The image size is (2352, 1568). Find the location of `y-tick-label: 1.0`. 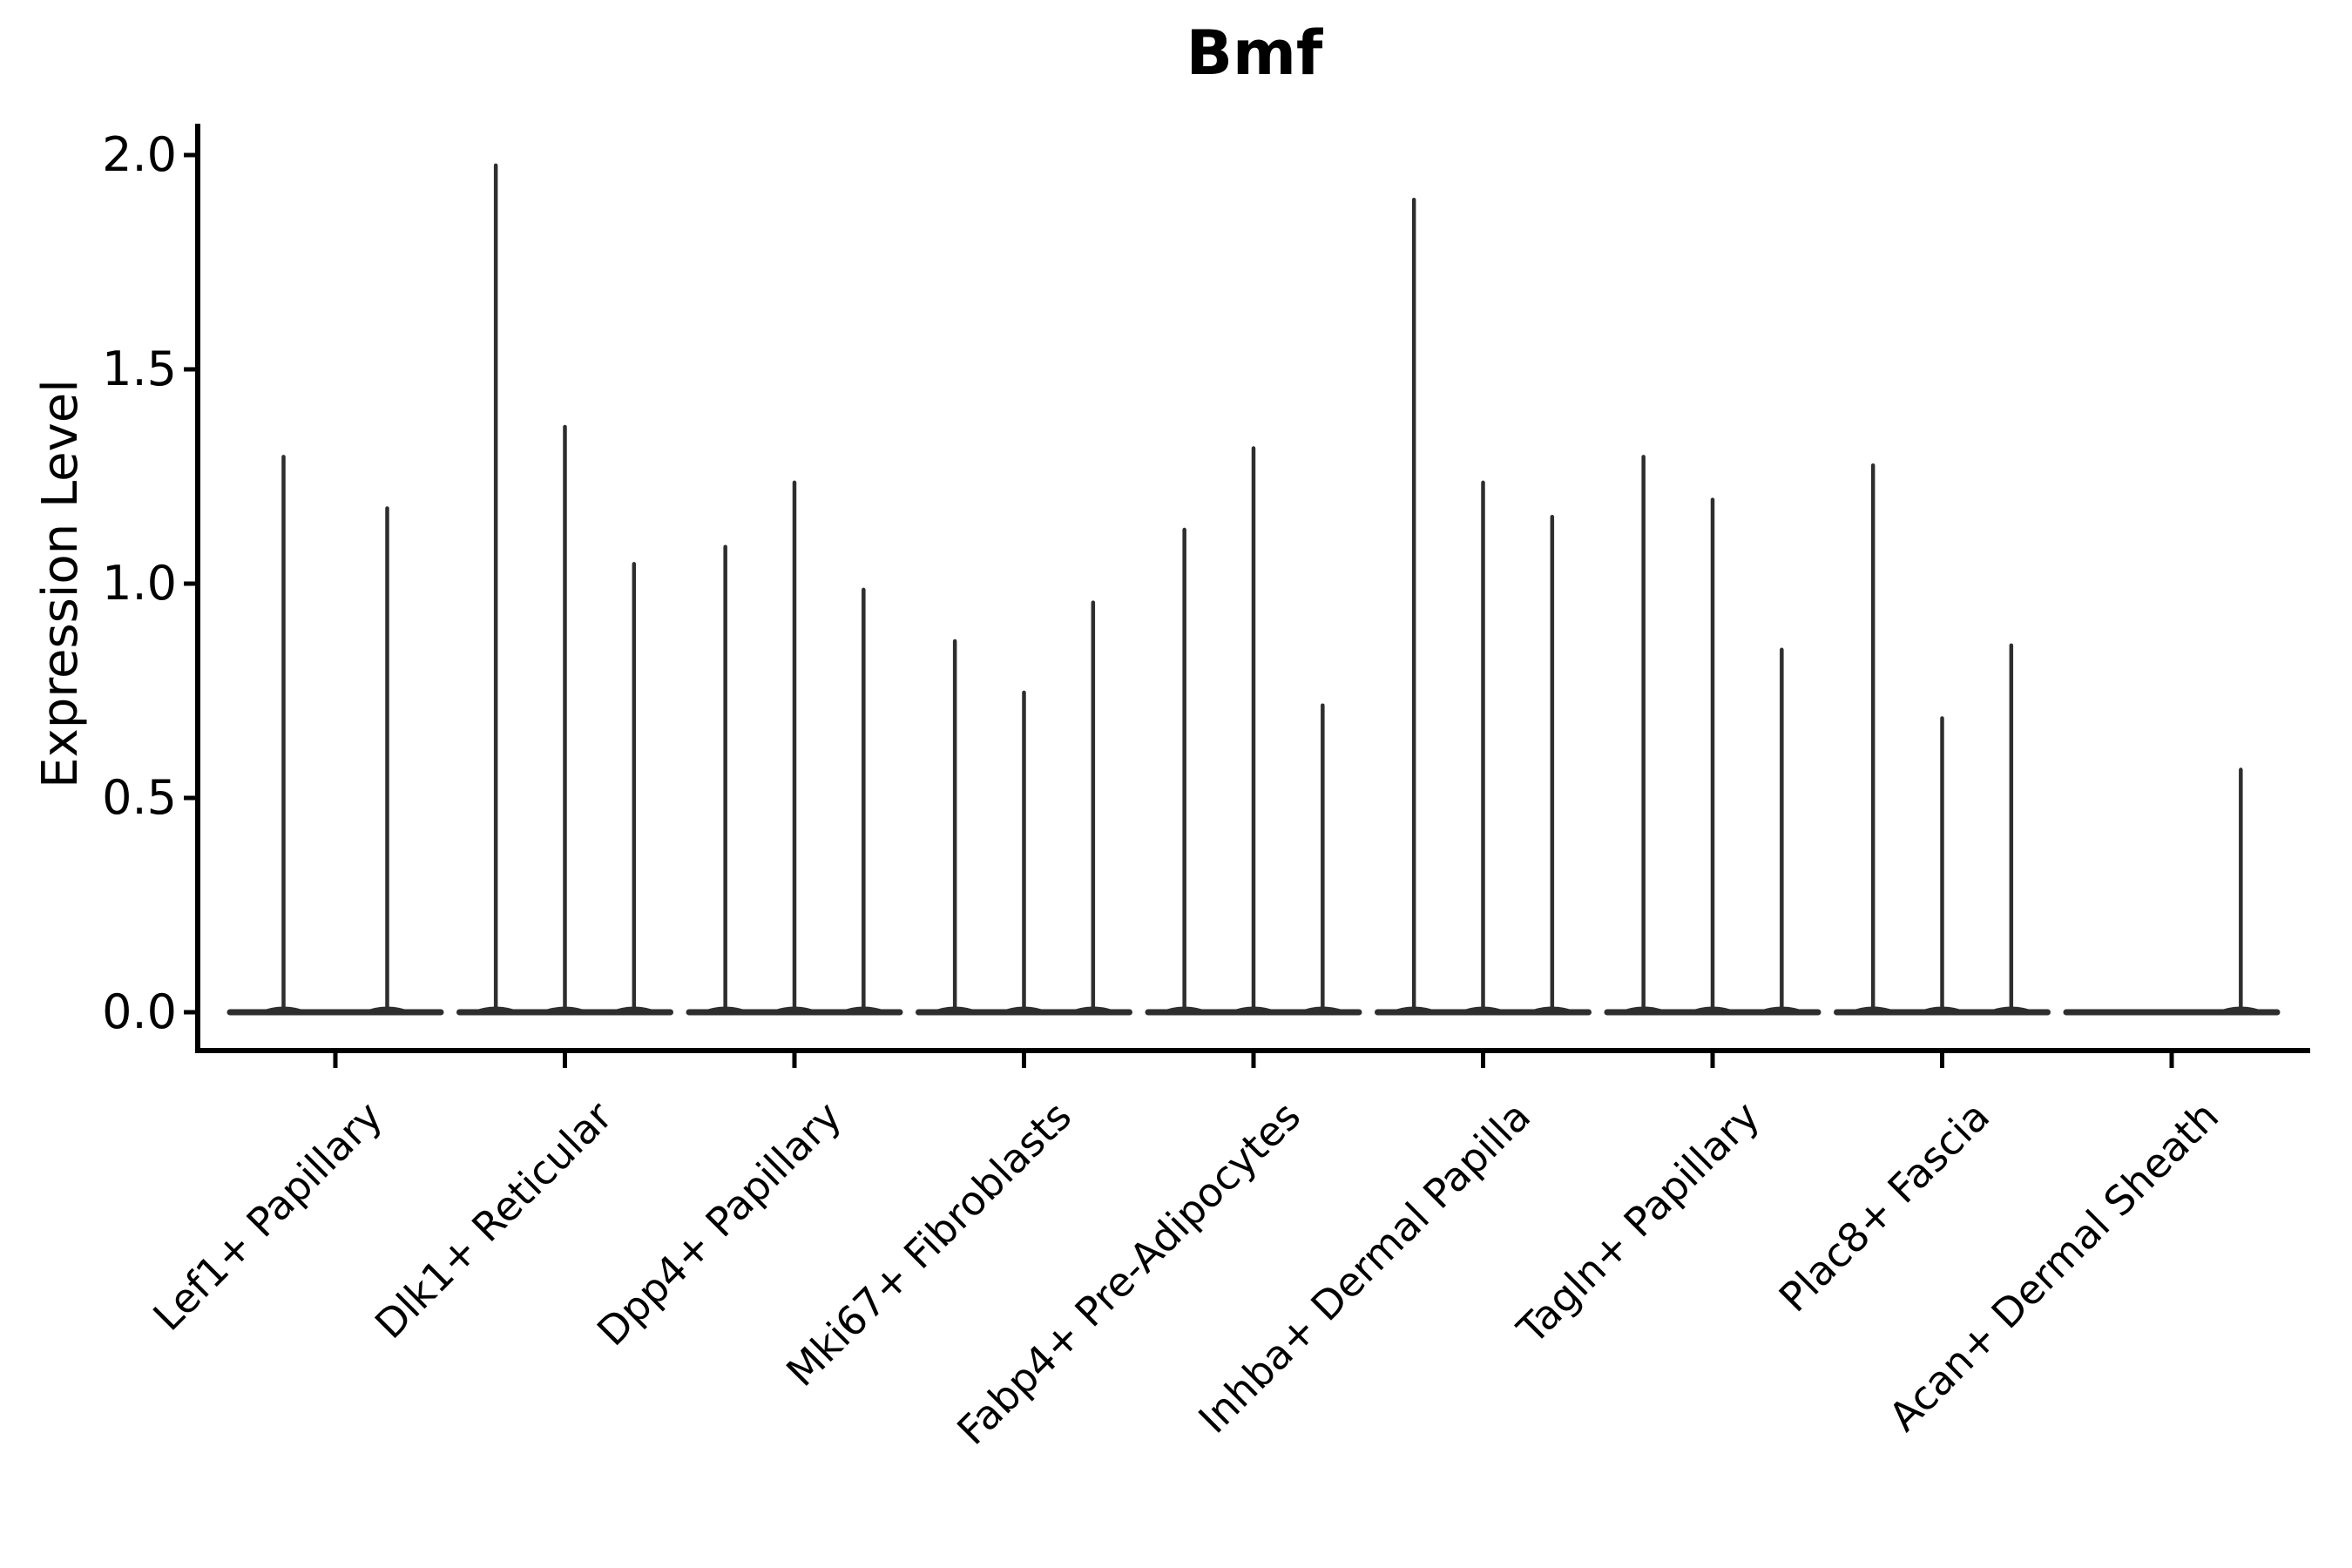

y-tick-label: 1.0 is located at coordinates (139, 583).